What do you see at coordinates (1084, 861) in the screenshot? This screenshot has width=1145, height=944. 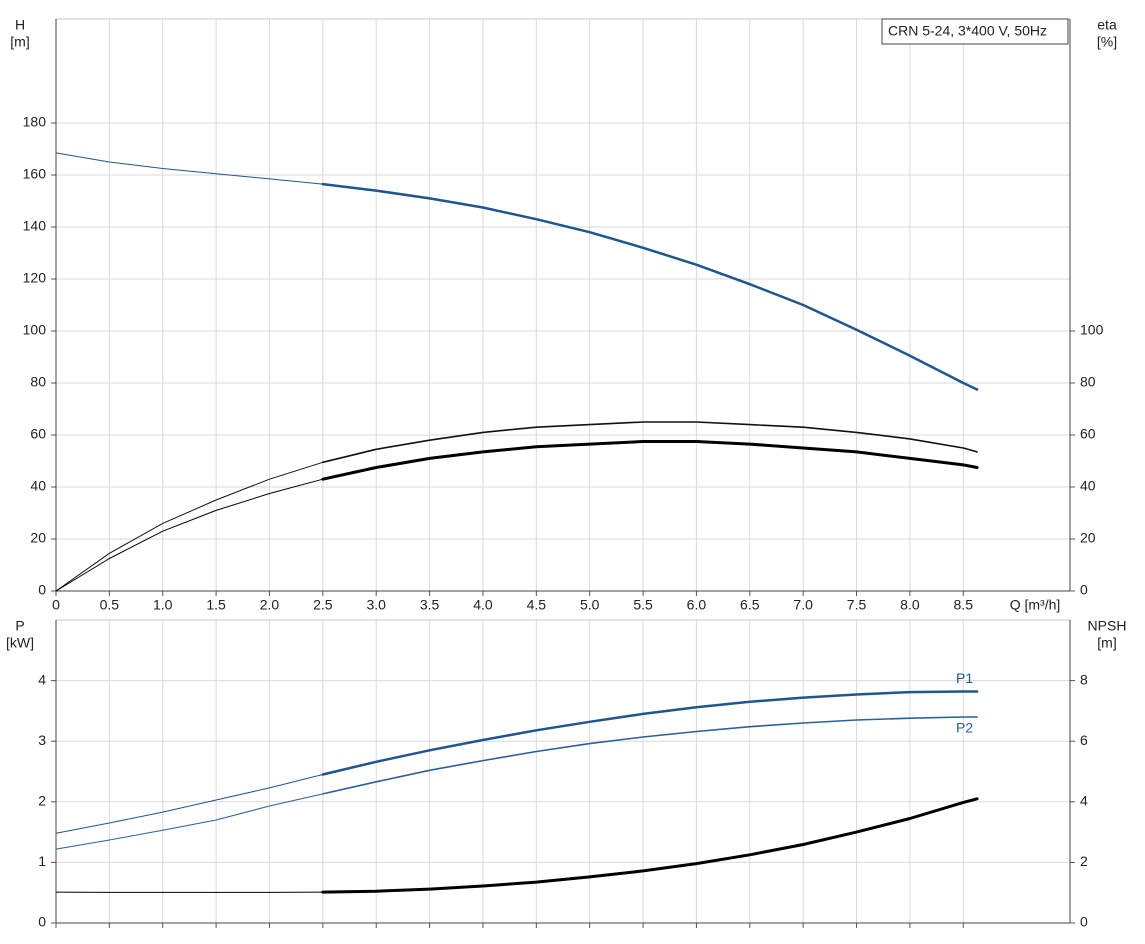 I see `y2-tick-label: 2` at bounding box center [1084, 861].